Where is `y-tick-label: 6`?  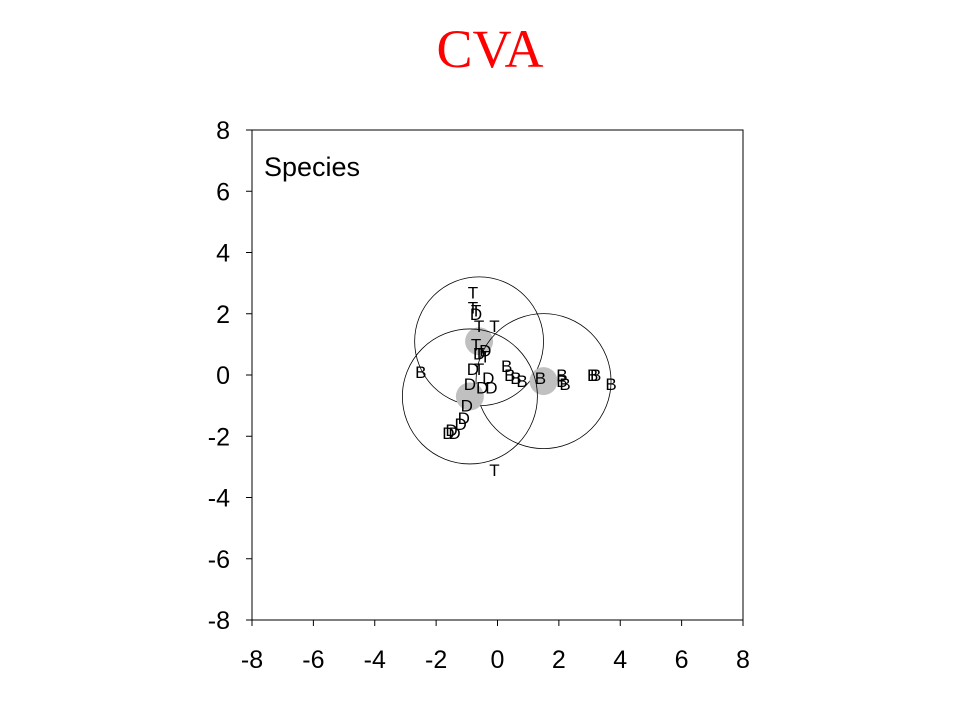 y-tick-label: 6 is located at coordinates (223, 192).